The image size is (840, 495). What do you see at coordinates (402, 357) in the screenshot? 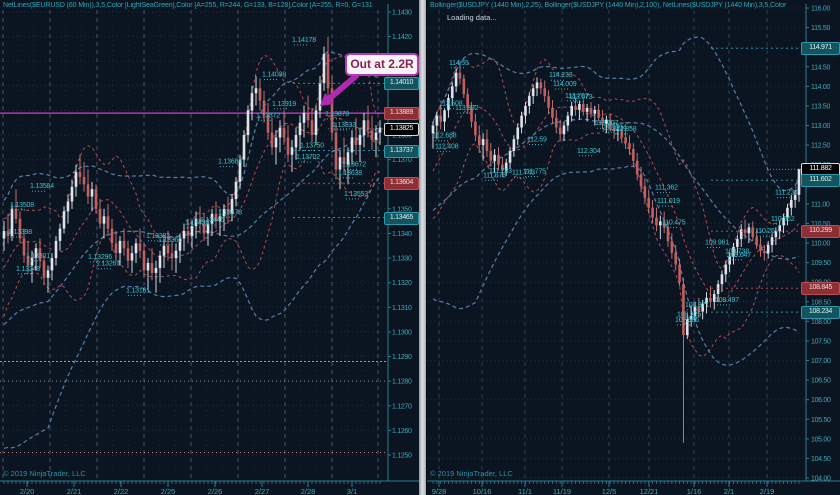
I see `svg-text: 1.1290` at bounding box center [402, 357].